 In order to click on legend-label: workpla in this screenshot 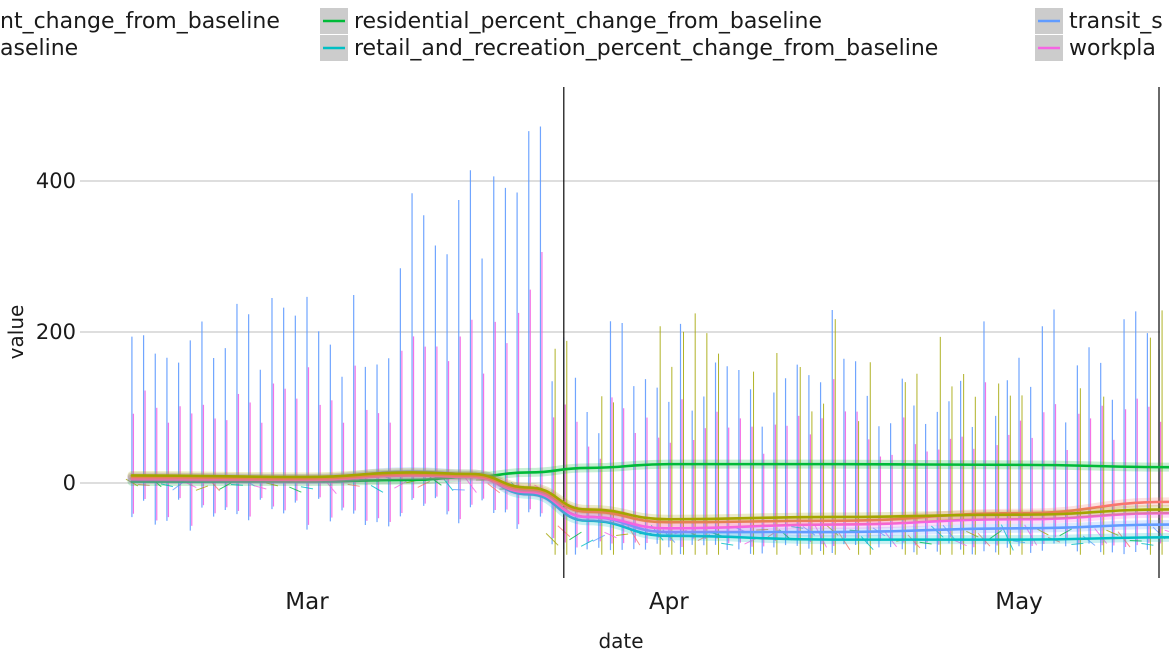, I will do `click(1112, 48)`.